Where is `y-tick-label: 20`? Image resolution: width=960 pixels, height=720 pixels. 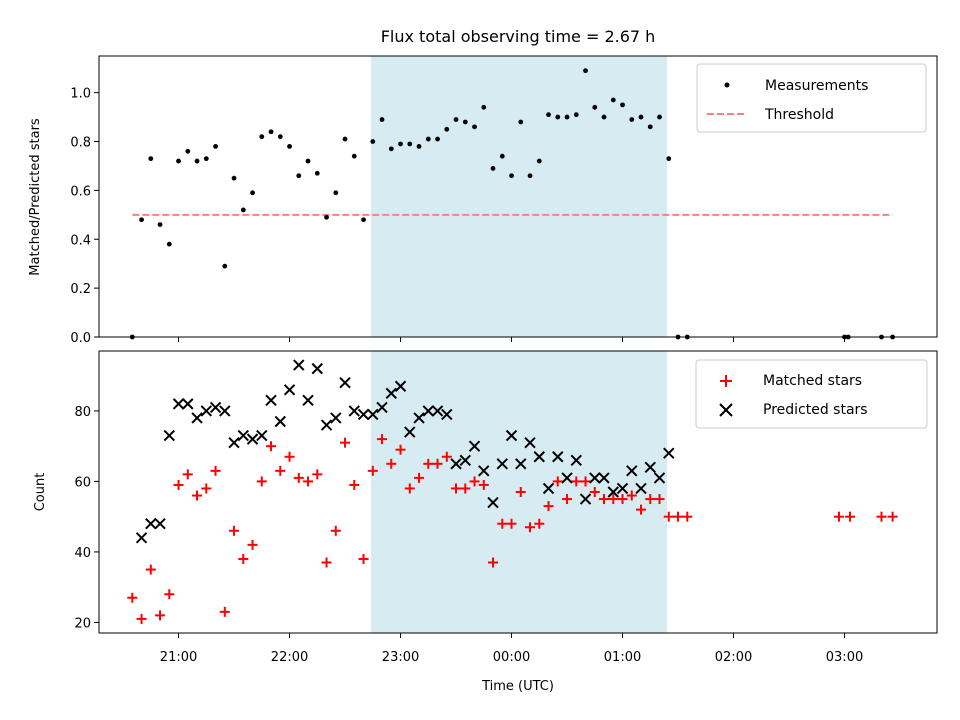
y-tick-label: 20 is located at coordinates (82, 623).